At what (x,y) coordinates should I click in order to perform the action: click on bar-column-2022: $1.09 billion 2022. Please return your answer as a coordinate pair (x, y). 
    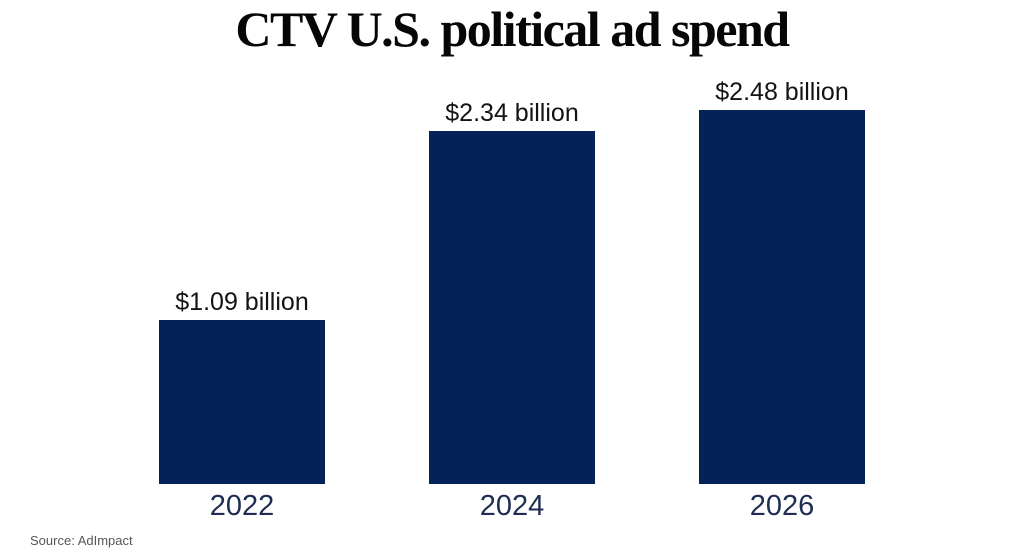
    Looking at the image, I should click on (242, 404).